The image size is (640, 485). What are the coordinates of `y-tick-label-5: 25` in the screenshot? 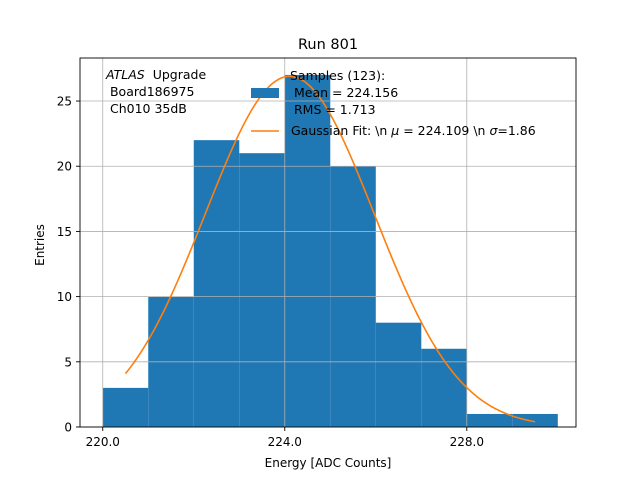 It's located at (64, 102).